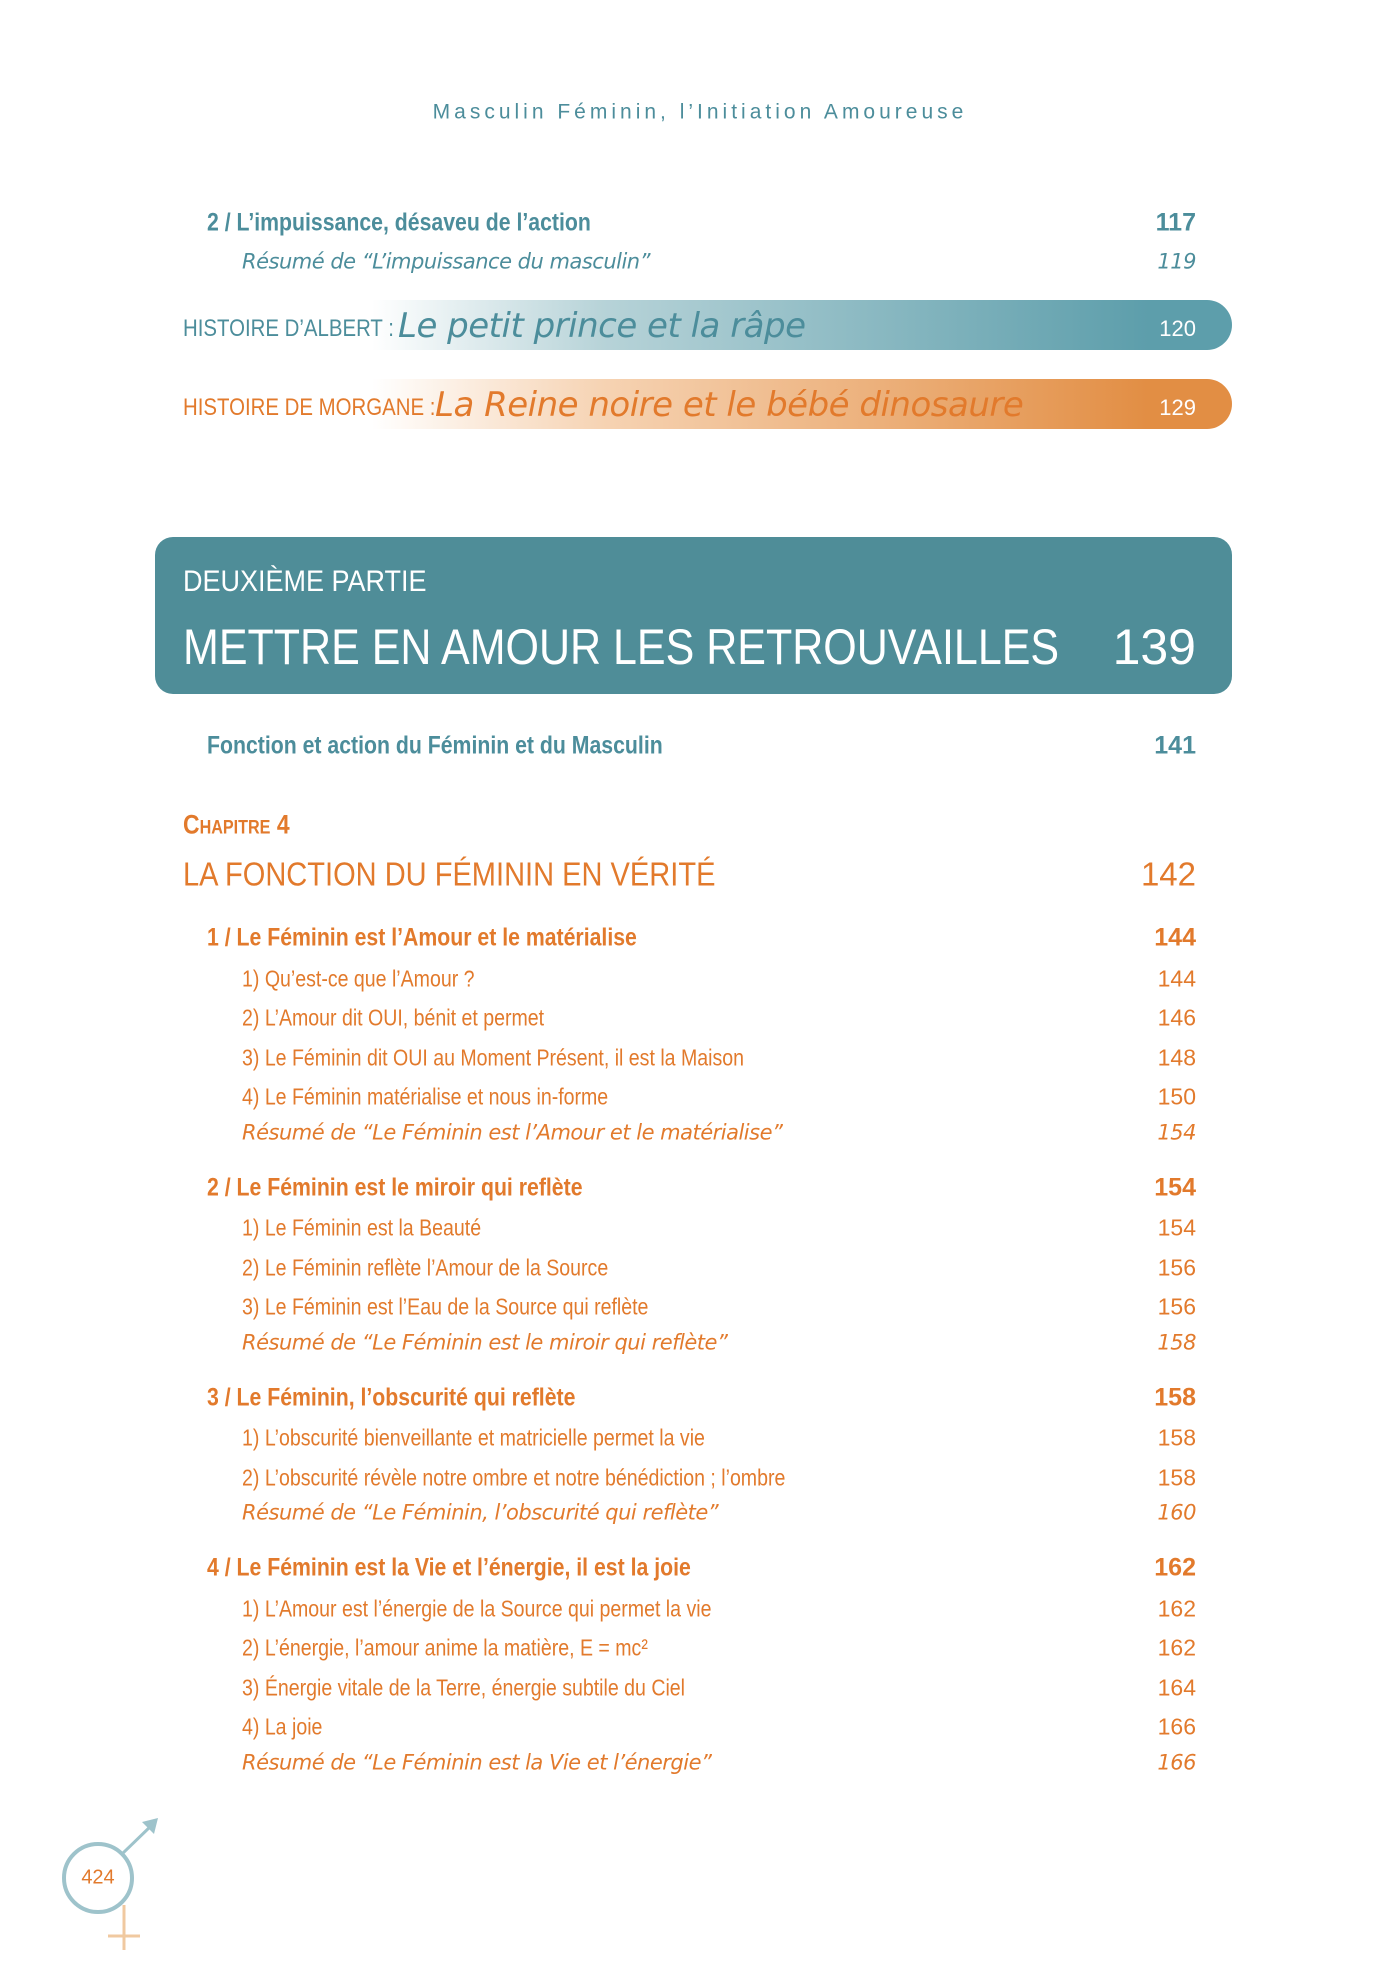 This screenshot has width=1400, height=1977. I want to click on story-page: 129, so click(1177, 407).